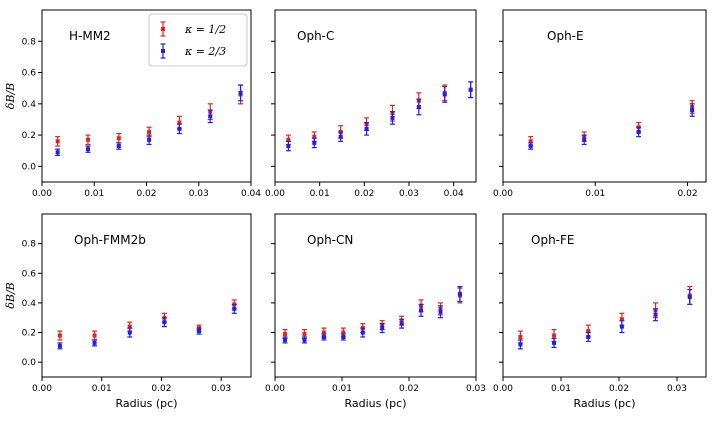 The height and width of the screenshot is (424, 718). What do you see at coordinates (454, 194) in the screenshot?
I see `x-tick-label: 0.04` at bounding box center [454, 194].